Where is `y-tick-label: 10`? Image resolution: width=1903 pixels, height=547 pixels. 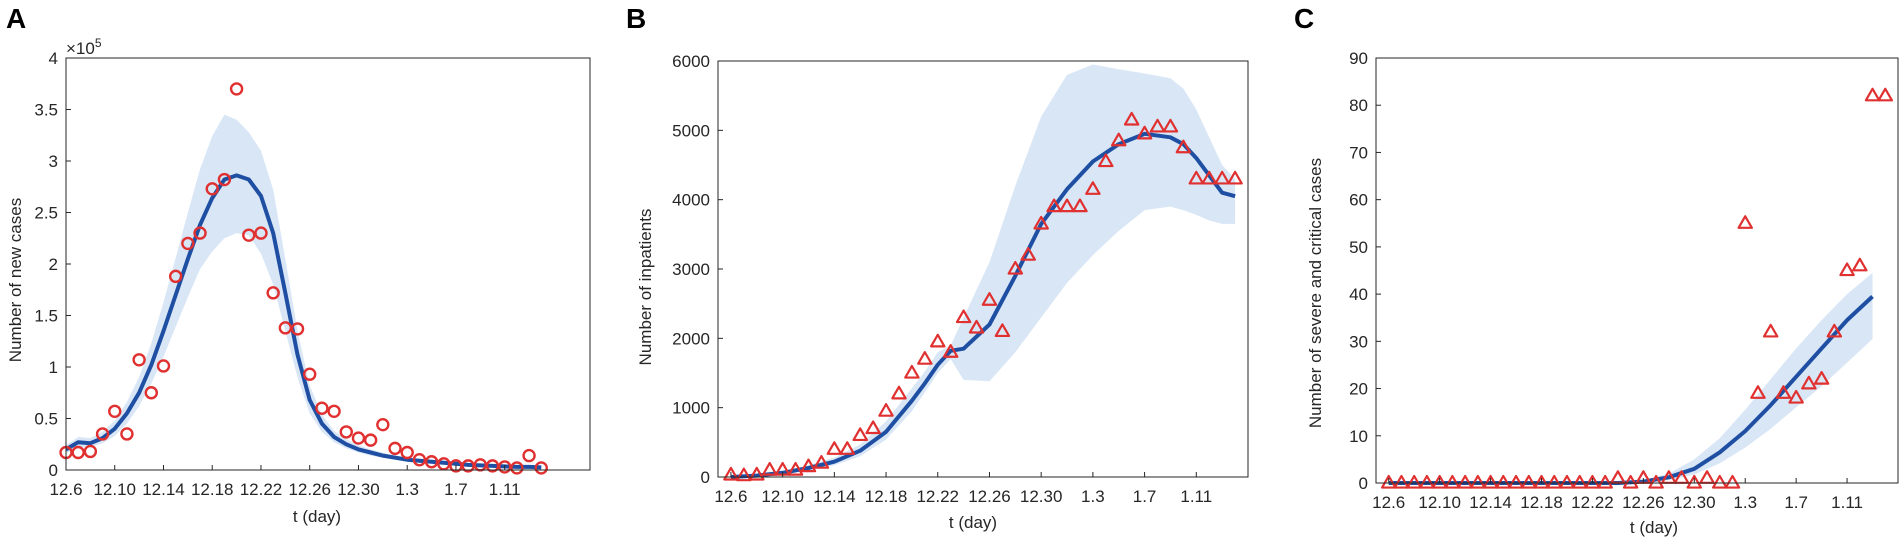 y-tick-label: 10 is located at coordinates (1358, 436).